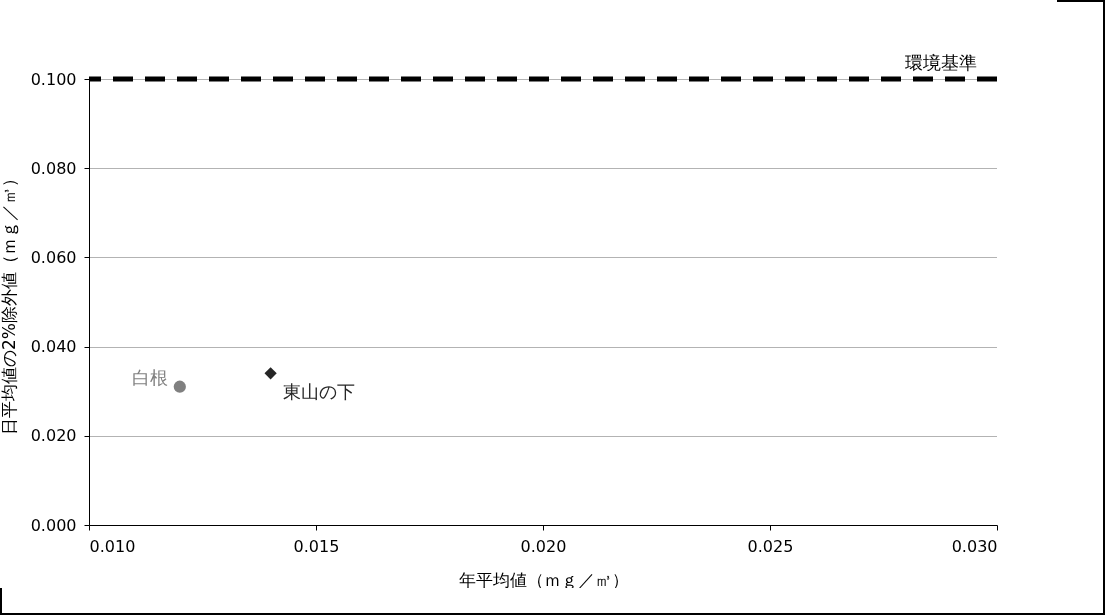 Image resolution: width=1105 pixels, height=615 pixels. Describe the element at coordinates (770, 546) in the screenshot. I see `x-tick-label: 0.025` at that location.